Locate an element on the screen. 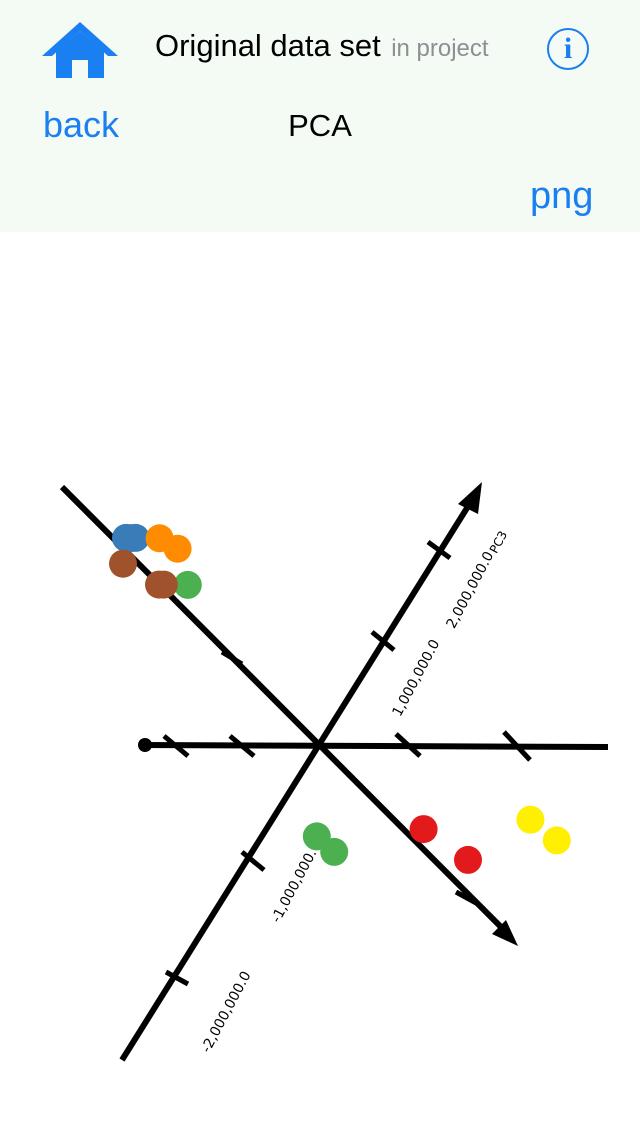  page-title: Original data set is located at coordinates (268, 45).